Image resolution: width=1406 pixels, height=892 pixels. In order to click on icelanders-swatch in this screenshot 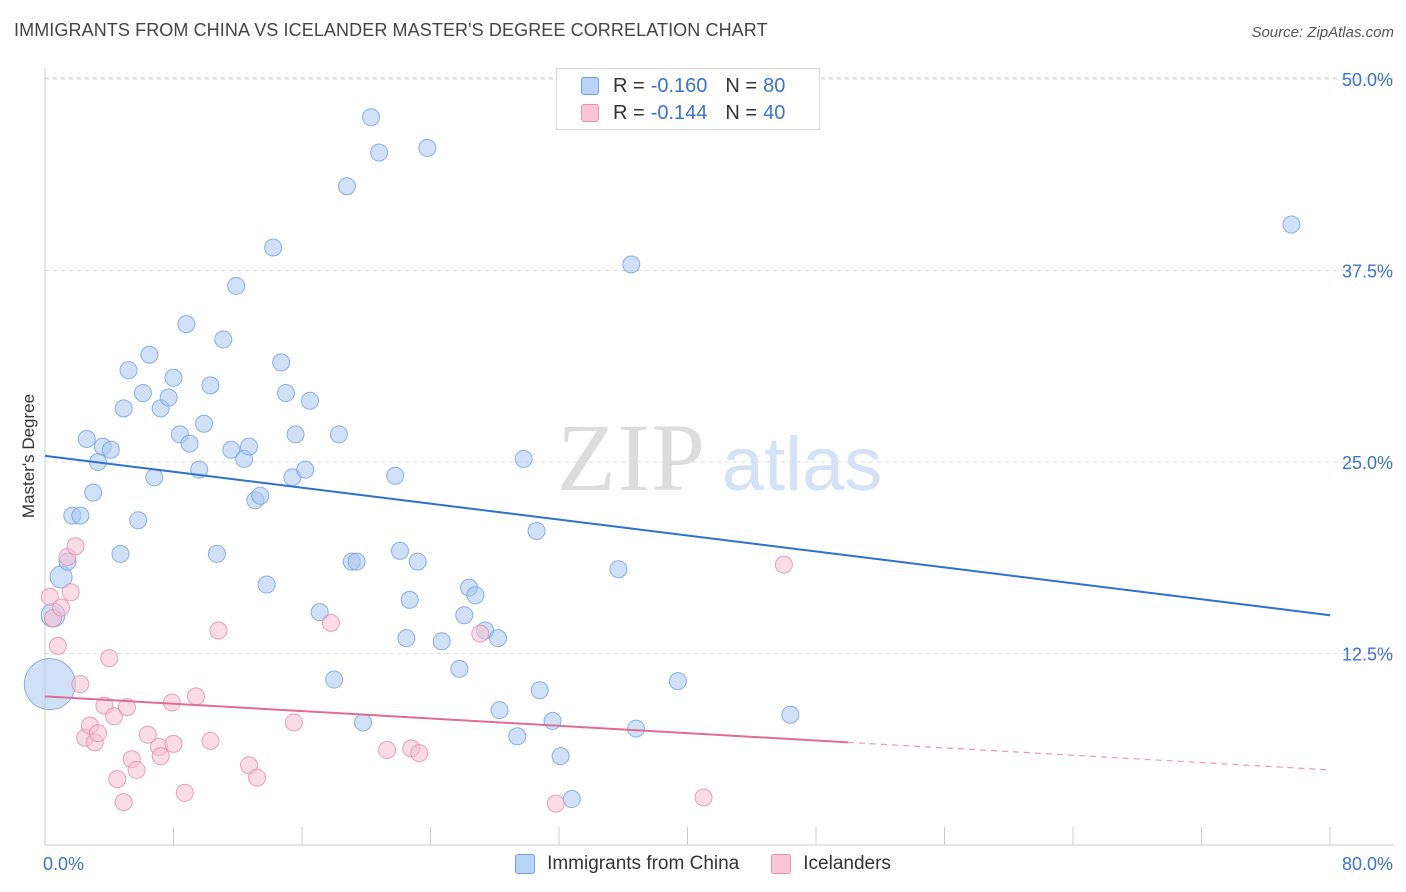, I will do `click(590, 113)`.